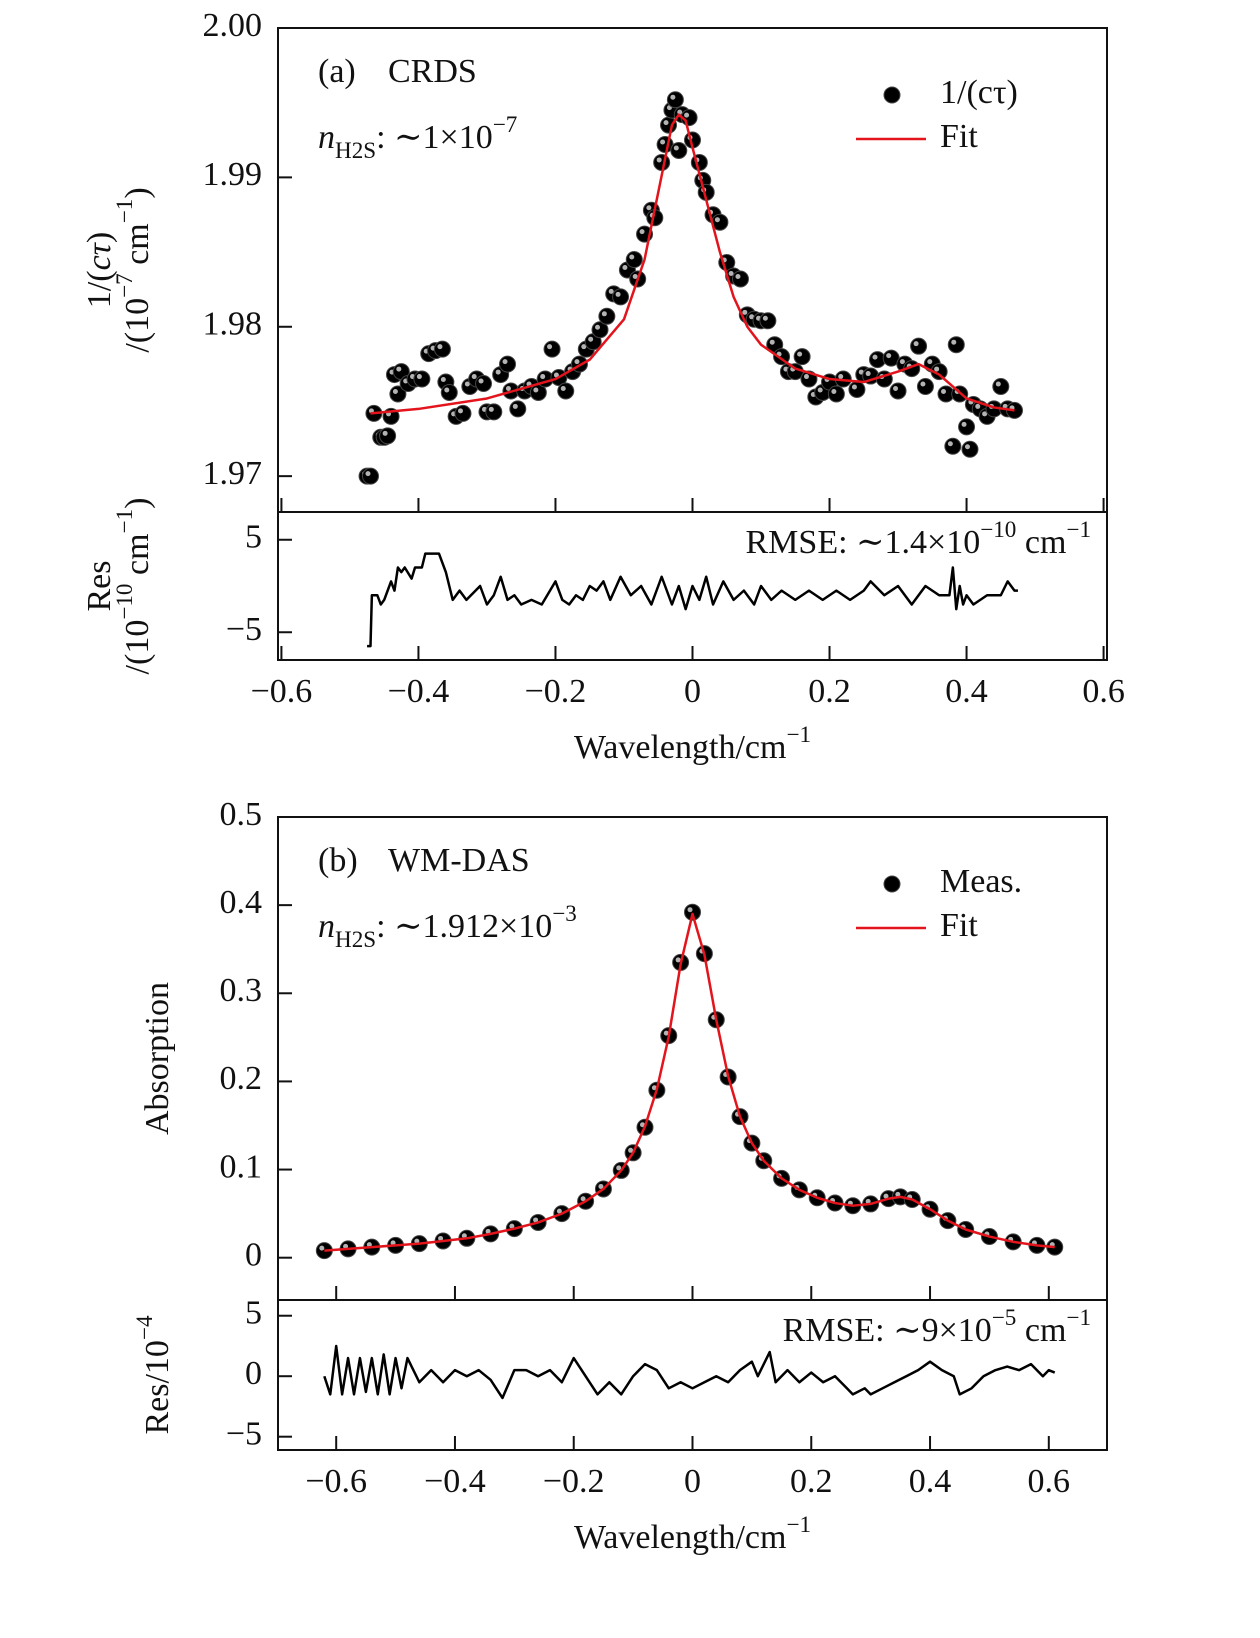  Describe the element at coordinates (157, 1387) in the screenshot. I see `text-segment: Res/10` at that location.